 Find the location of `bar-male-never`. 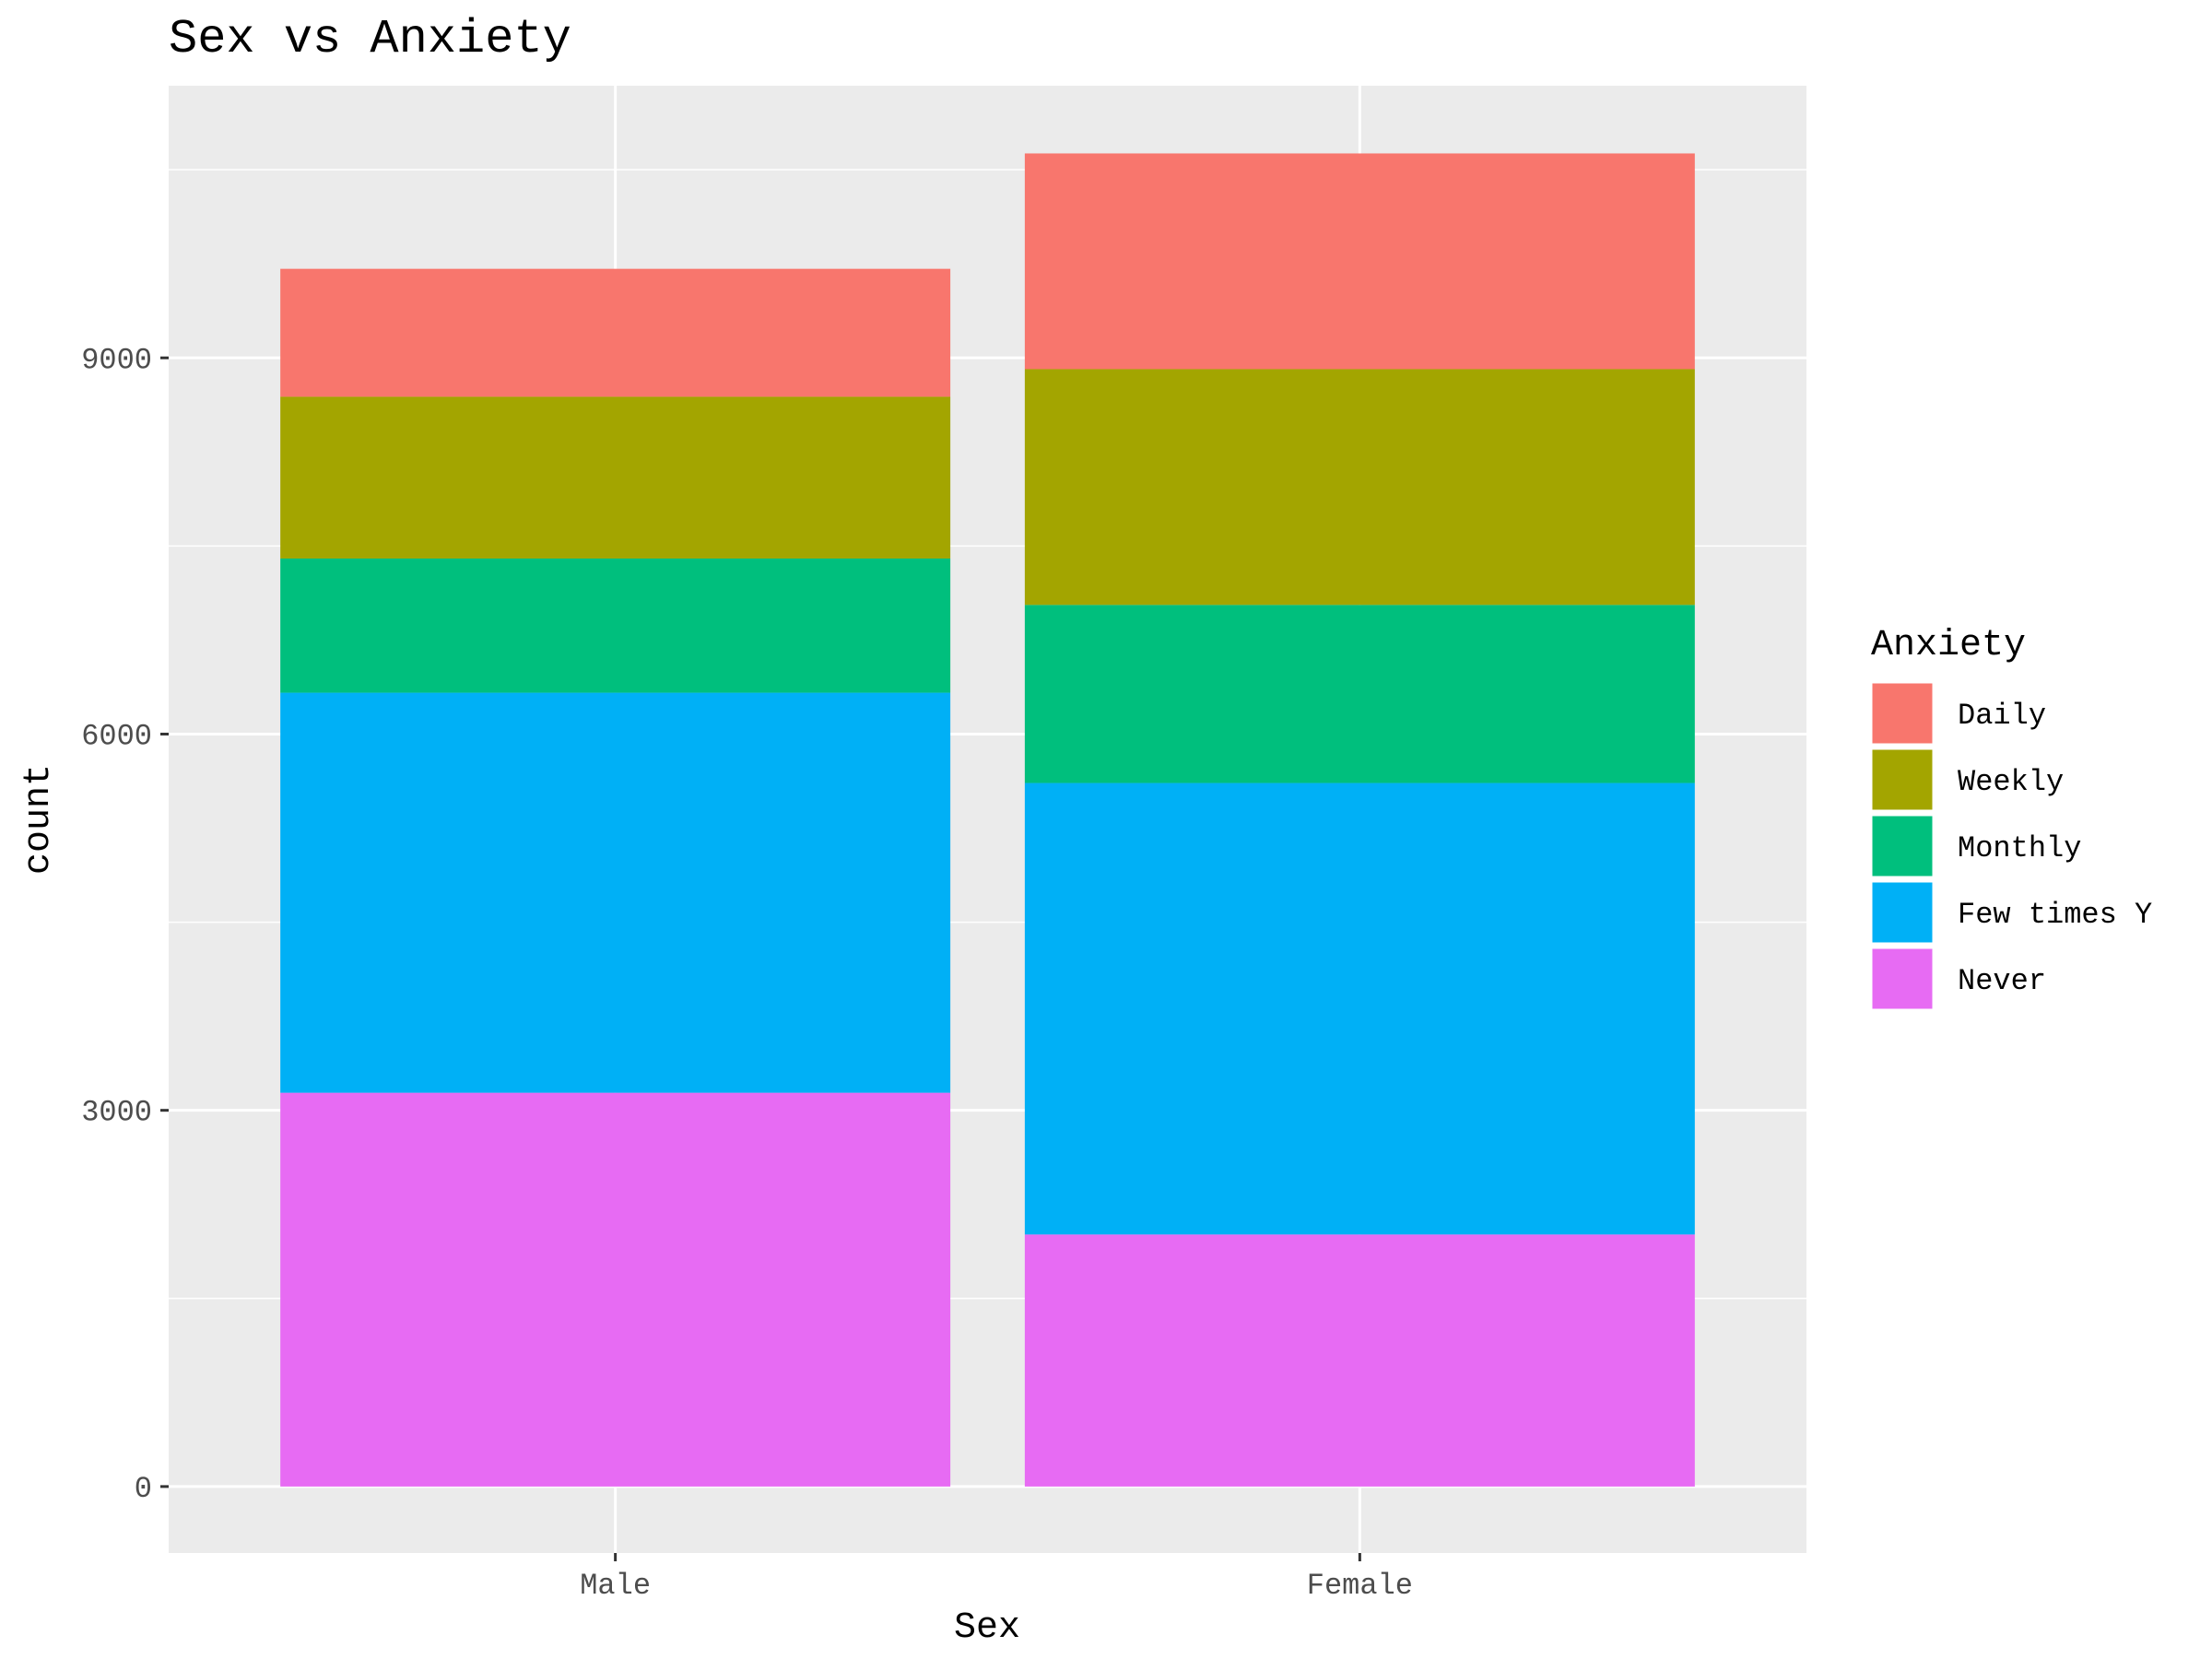

bar-male-never is located at coordinates (615, 1289).